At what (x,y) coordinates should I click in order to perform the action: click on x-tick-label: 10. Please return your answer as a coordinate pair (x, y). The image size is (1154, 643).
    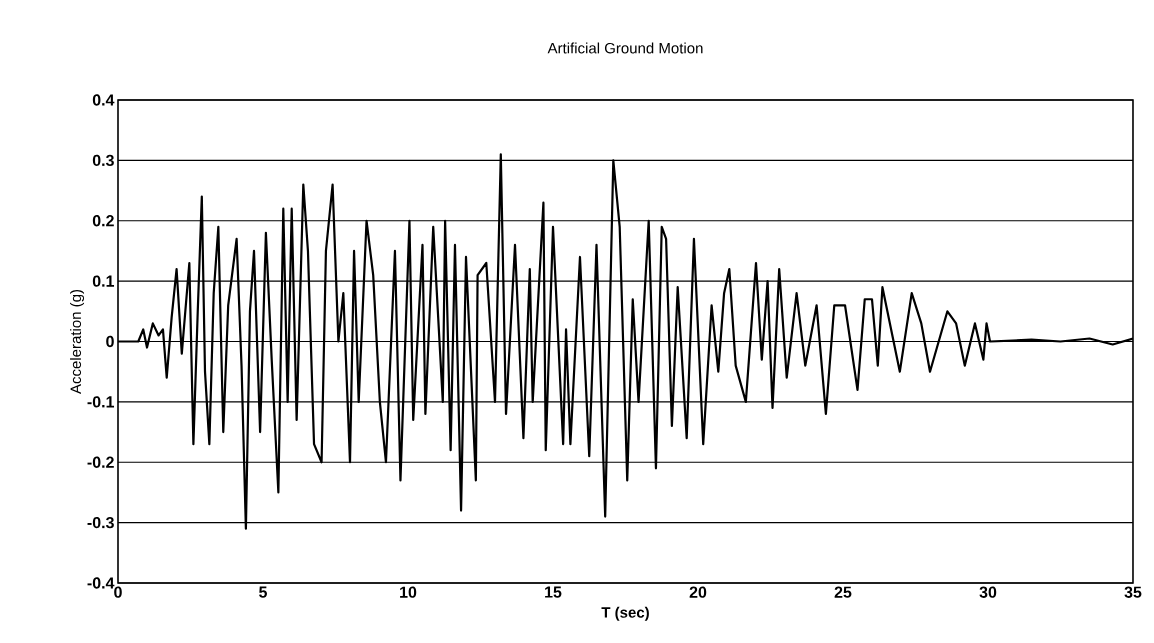
    Looking at the image, I should click on (408, 592).